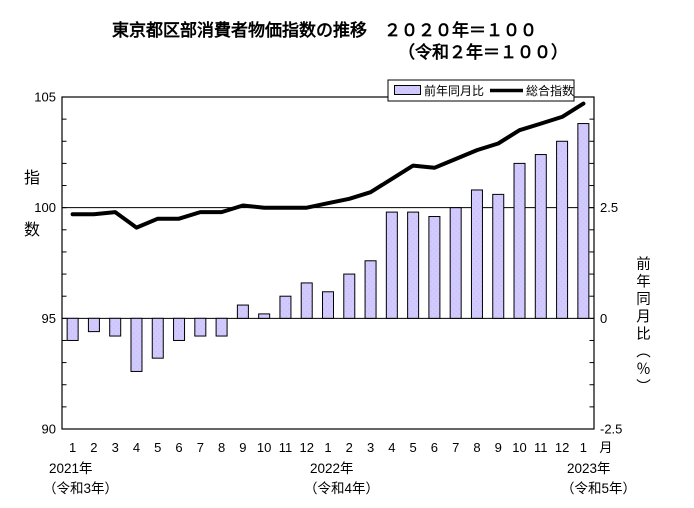  What do you see at coordinates (49, 318) in the screenshot?
I see `left-axis-tick-label: 95` at bounding box center [49, 318].